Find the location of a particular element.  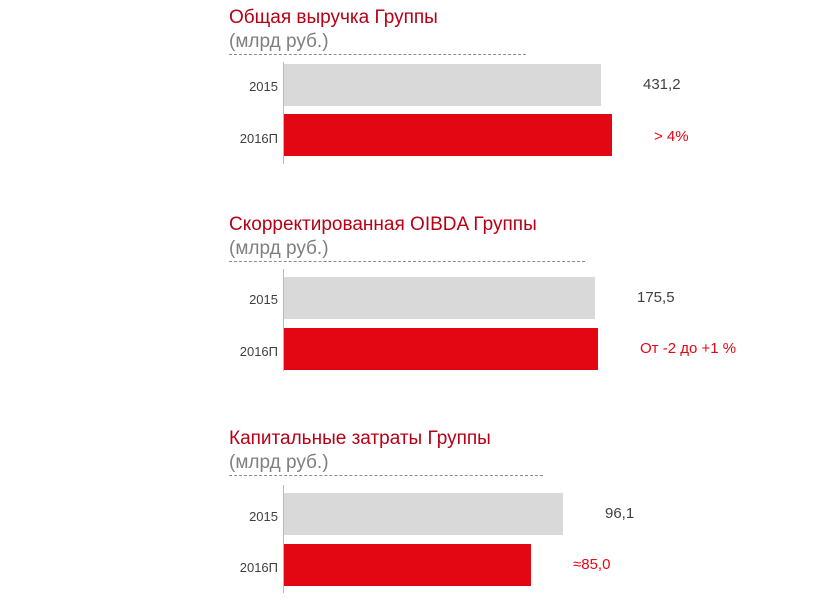

value-label-2015: 175,5 is located at coordinates (656, 297).